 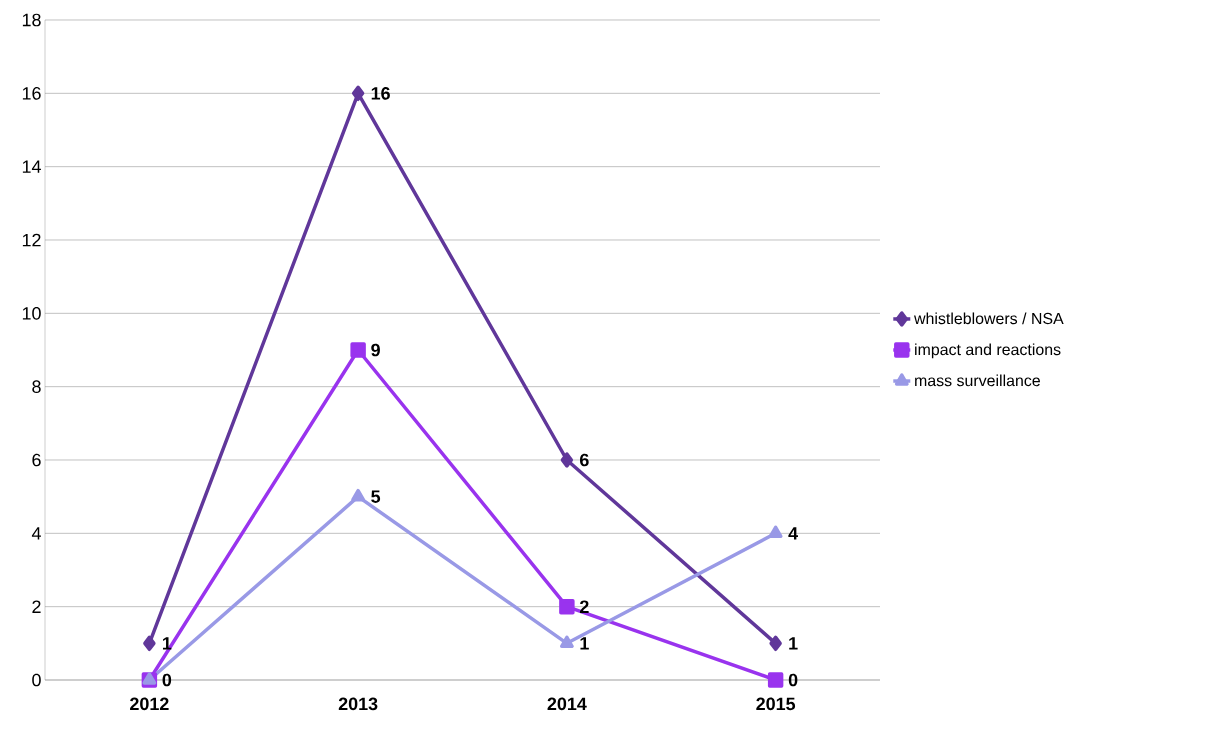 What do you see at coordinates (358, 704) in the screenshot?
I see `x-tick-label: 2013` at bounding box center [358, 704].